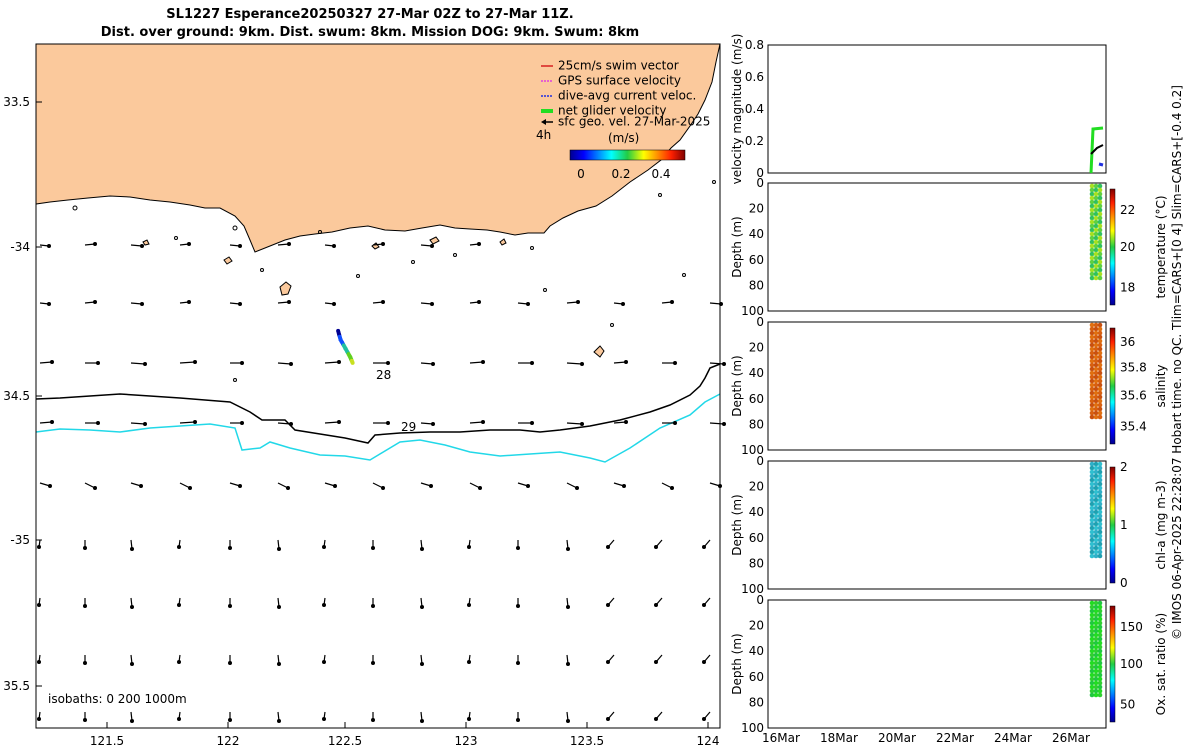 The height and width of the screenshot is (750, 1200). What do you see at coordinates (408, 427) in the screenshot?
I see `contour-label-29: 29` at bounding box center [408, 427].